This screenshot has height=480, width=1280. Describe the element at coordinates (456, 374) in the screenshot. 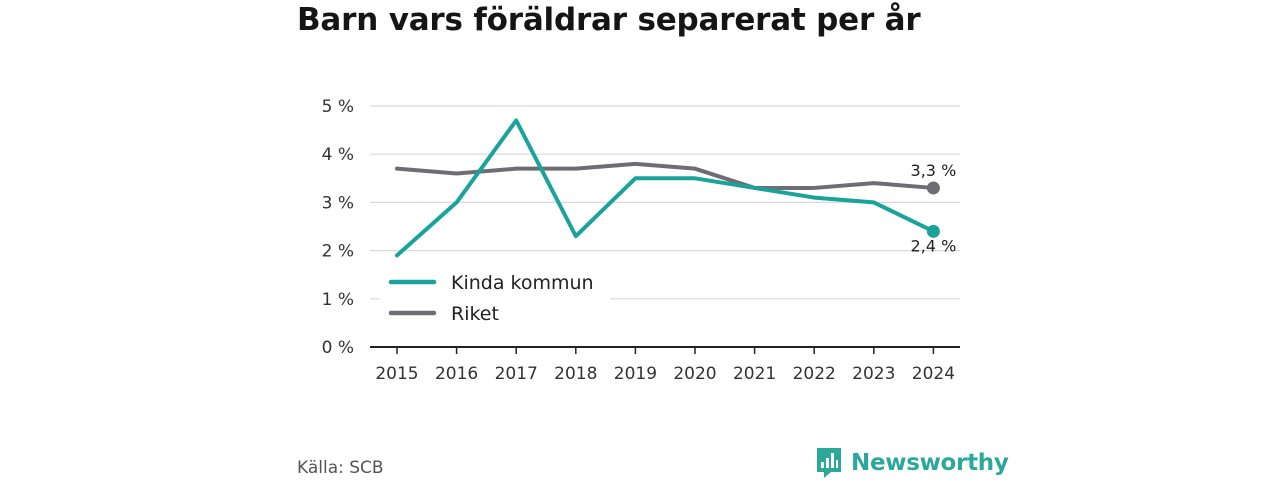

I see `x-tick-label: 2016` at that location.